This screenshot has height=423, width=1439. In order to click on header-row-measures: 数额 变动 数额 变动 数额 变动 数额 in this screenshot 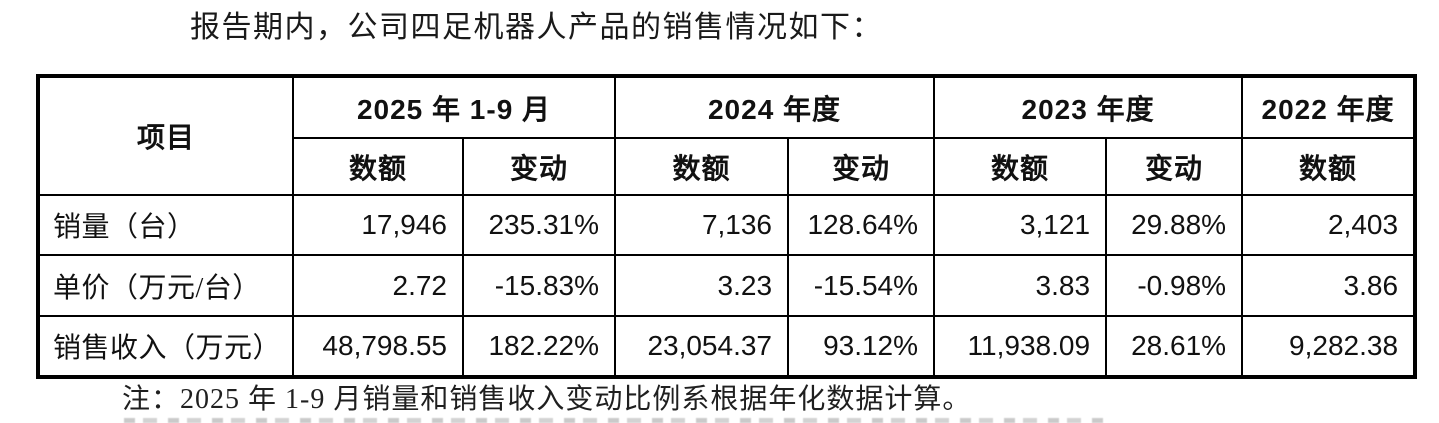, I will do `click(727, 166)`.